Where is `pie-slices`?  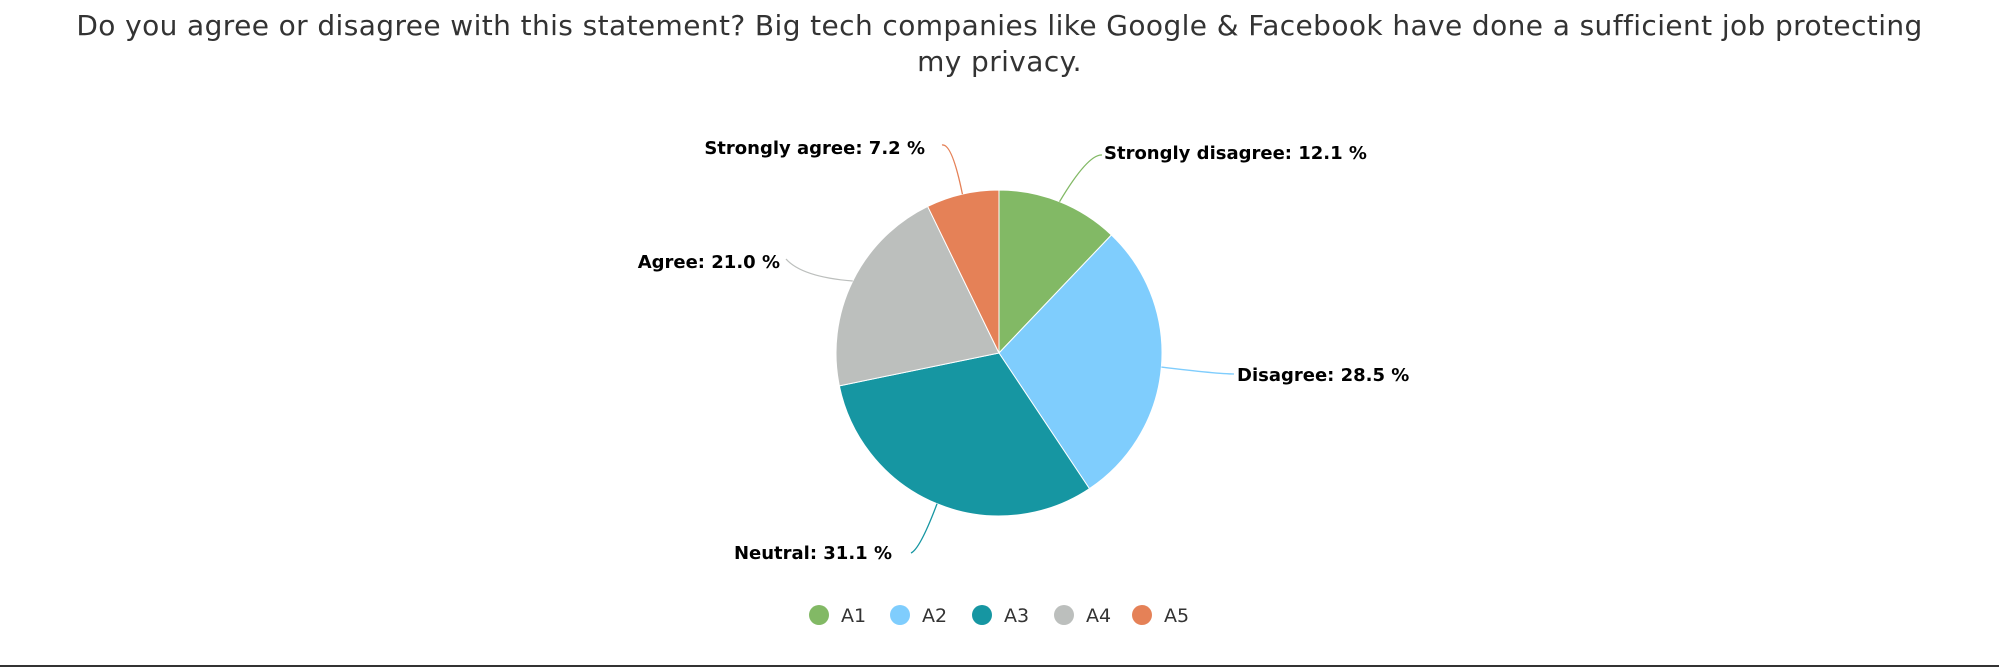
pie-slices is located at coordinates (999, 353).